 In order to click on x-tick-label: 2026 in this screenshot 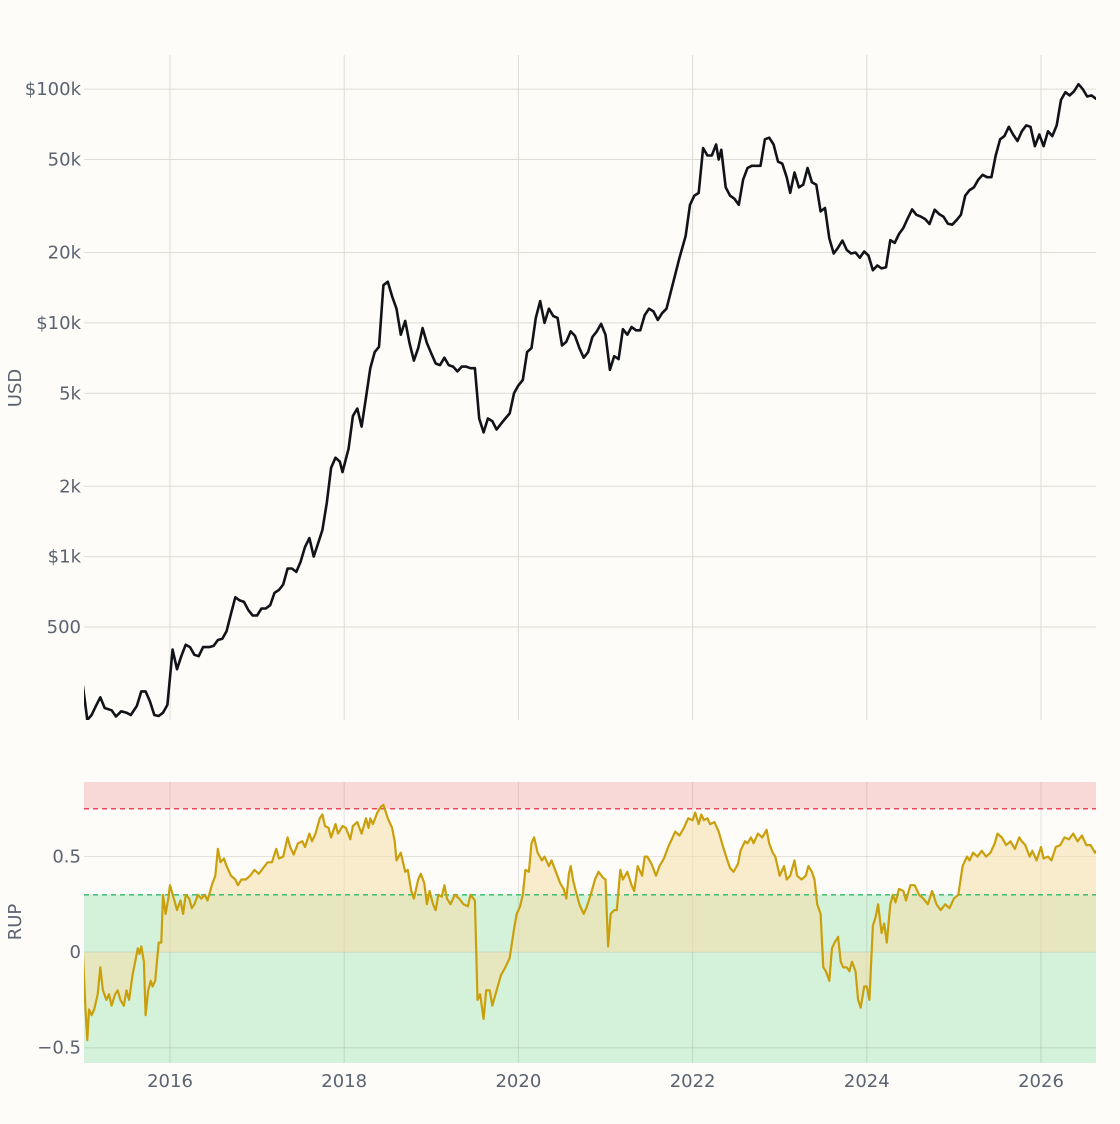, I will do `click(1041, 1081)`.